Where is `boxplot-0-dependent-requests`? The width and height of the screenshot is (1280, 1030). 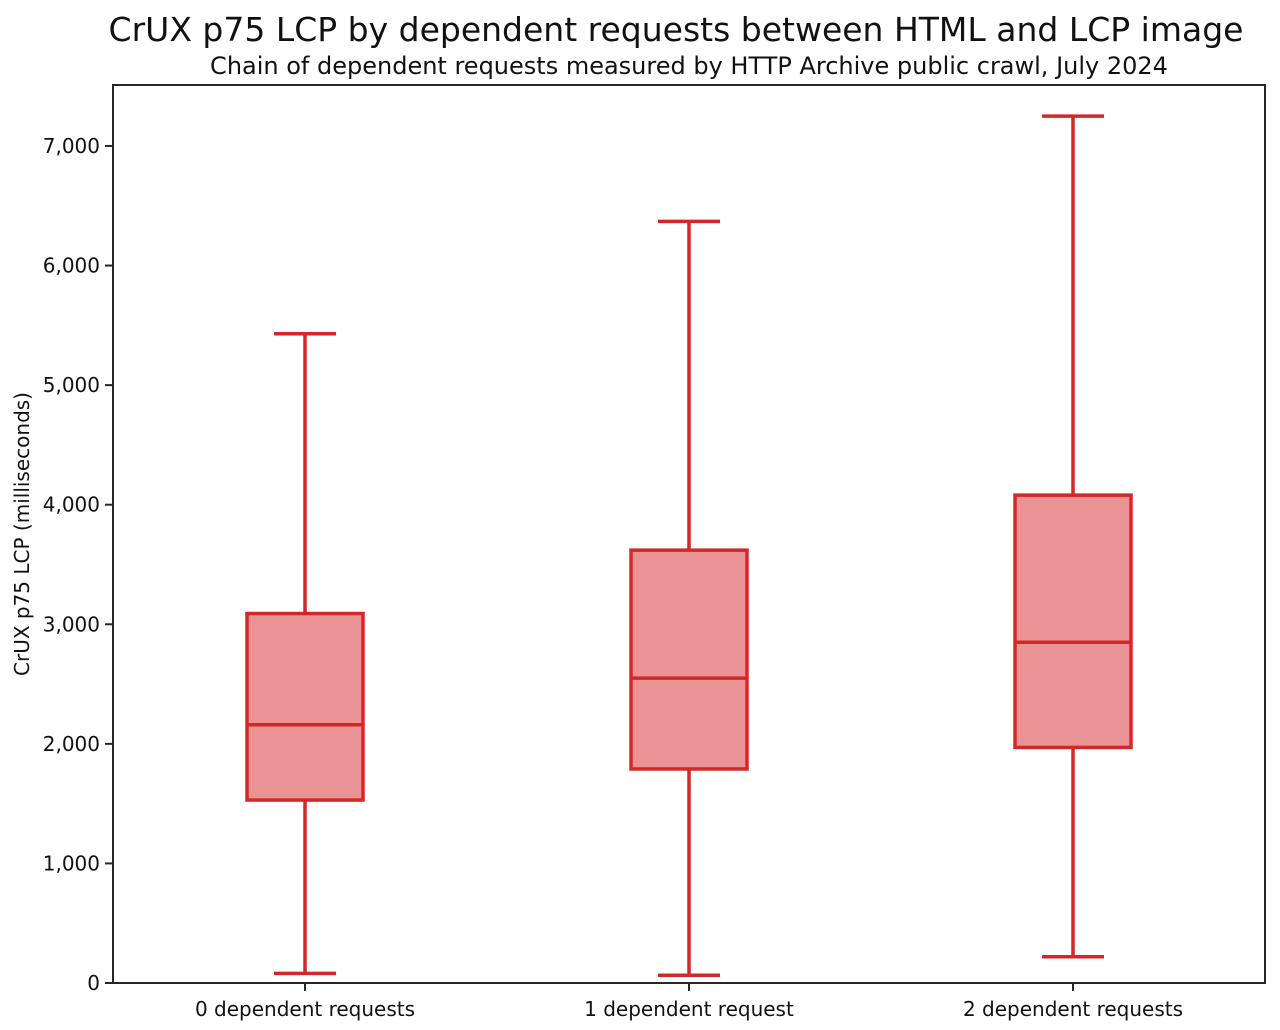
boxplot-0-dependent-requests is located at coordinates (305, 653).